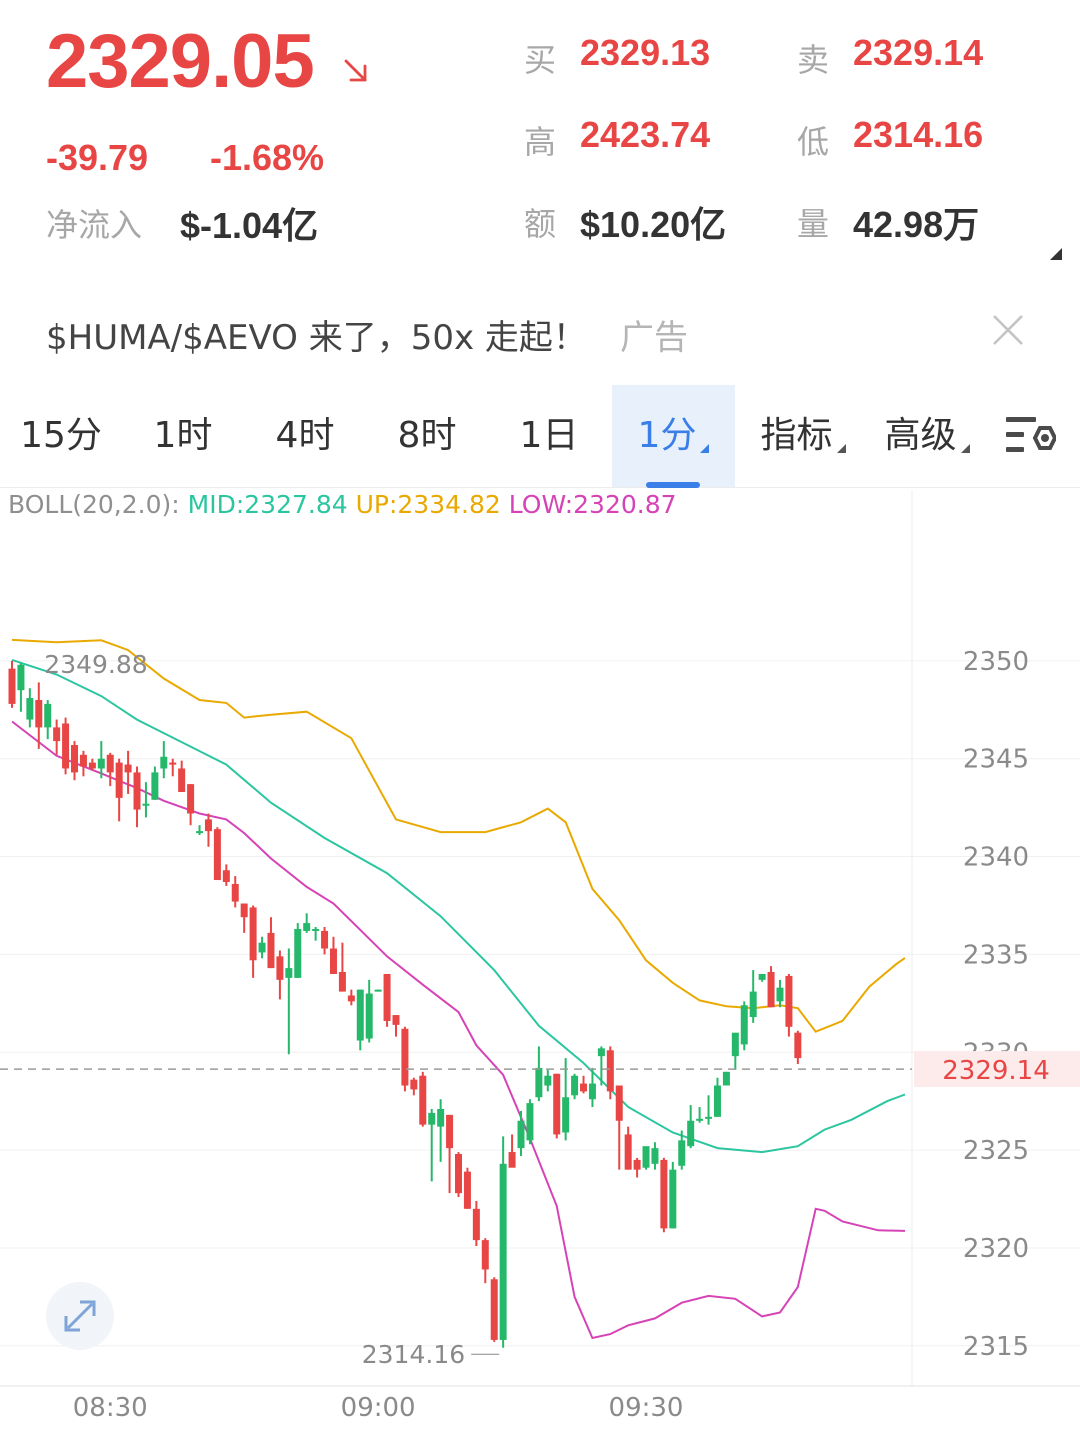  I want to click on tab-1h: 1时, so click(183, 435).